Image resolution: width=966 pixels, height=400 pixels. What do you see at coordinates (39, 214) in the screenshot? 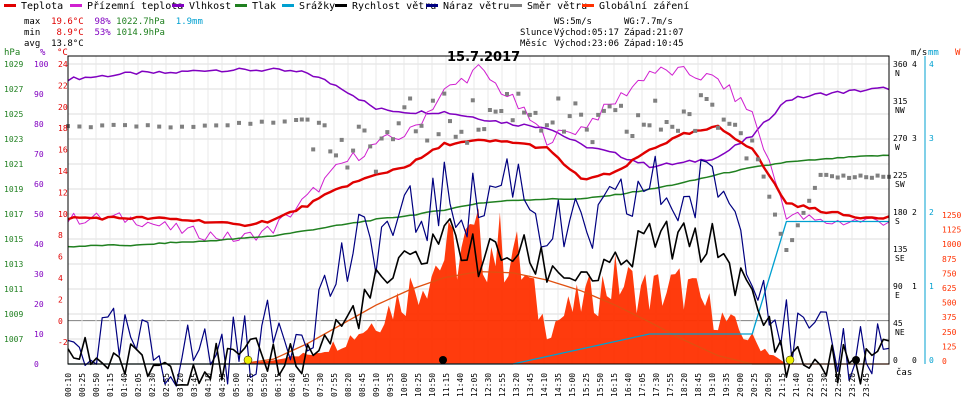
I see `pct-tick: 50` at bounding box center [39, 214].